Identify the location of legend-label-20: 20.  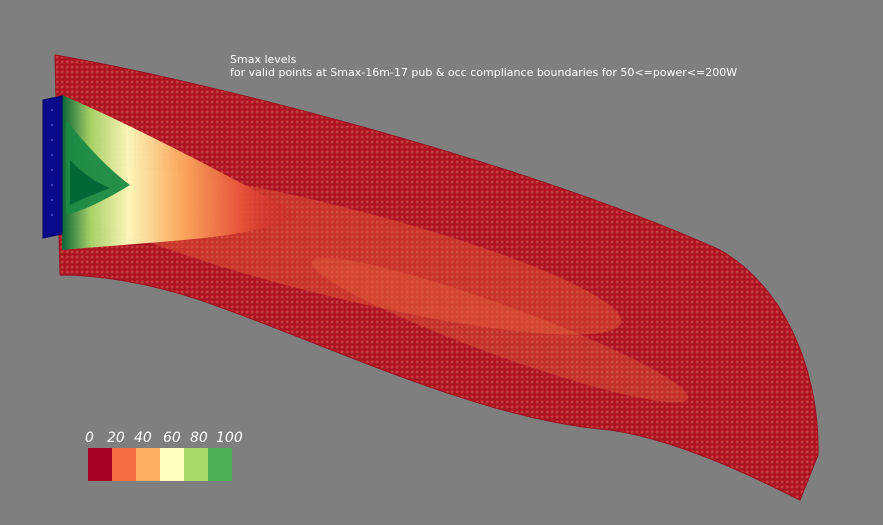
(116, 438).